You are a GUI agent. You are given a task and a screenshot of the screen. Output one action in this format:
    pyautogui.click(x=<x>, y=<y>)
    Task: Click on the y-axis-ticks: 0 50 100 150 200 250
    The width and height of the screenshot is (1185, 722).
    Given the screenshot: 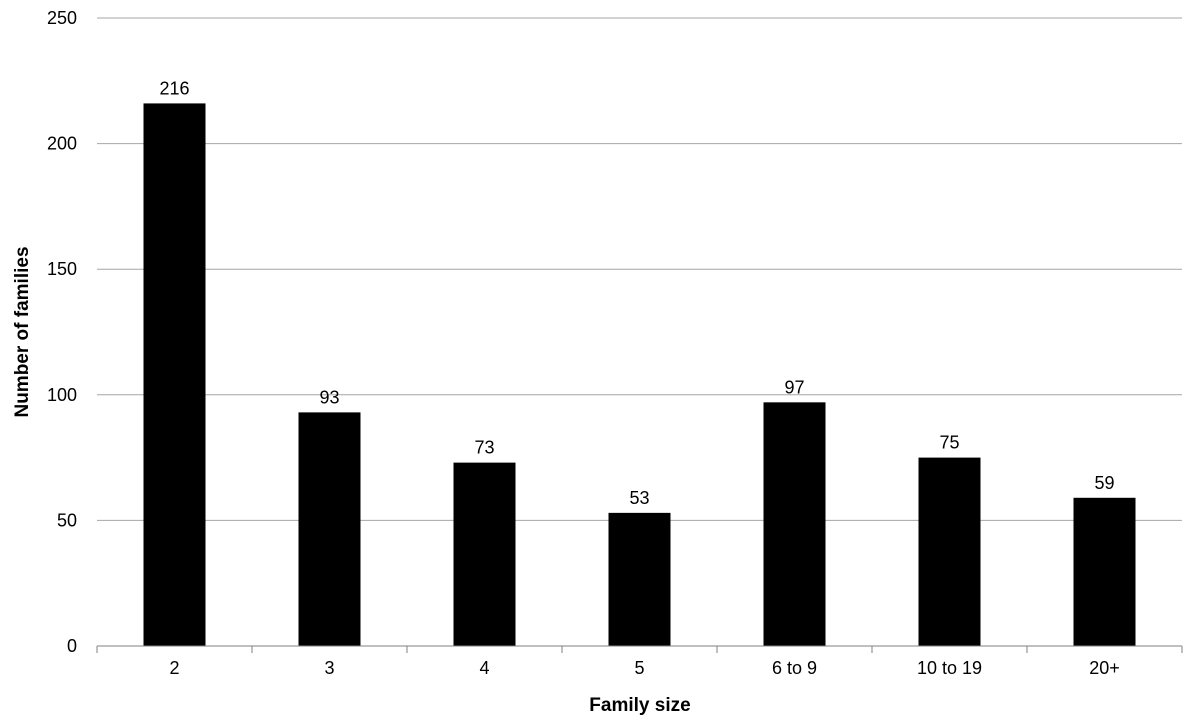 What is the action you would take?
    pyautogui.click(x=62, y=332)
    